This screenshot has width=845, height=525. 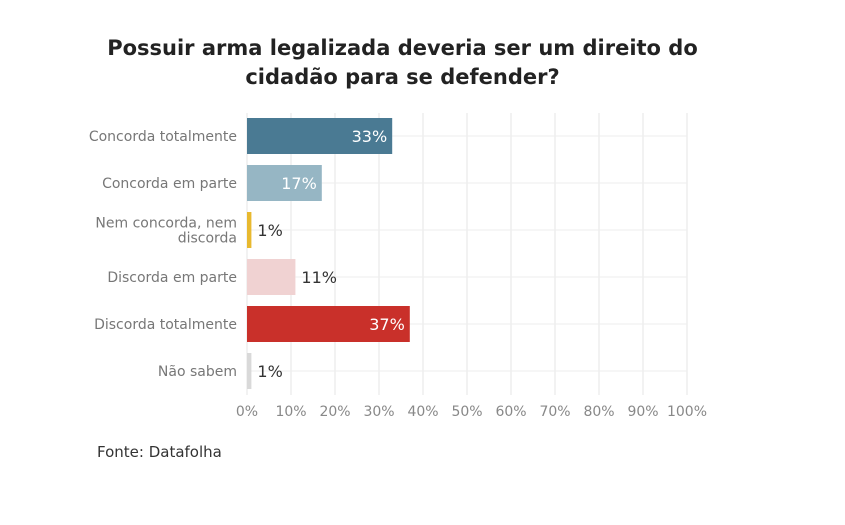 I want to click on x-tick-label: 60%, so click(x=510, y=412).